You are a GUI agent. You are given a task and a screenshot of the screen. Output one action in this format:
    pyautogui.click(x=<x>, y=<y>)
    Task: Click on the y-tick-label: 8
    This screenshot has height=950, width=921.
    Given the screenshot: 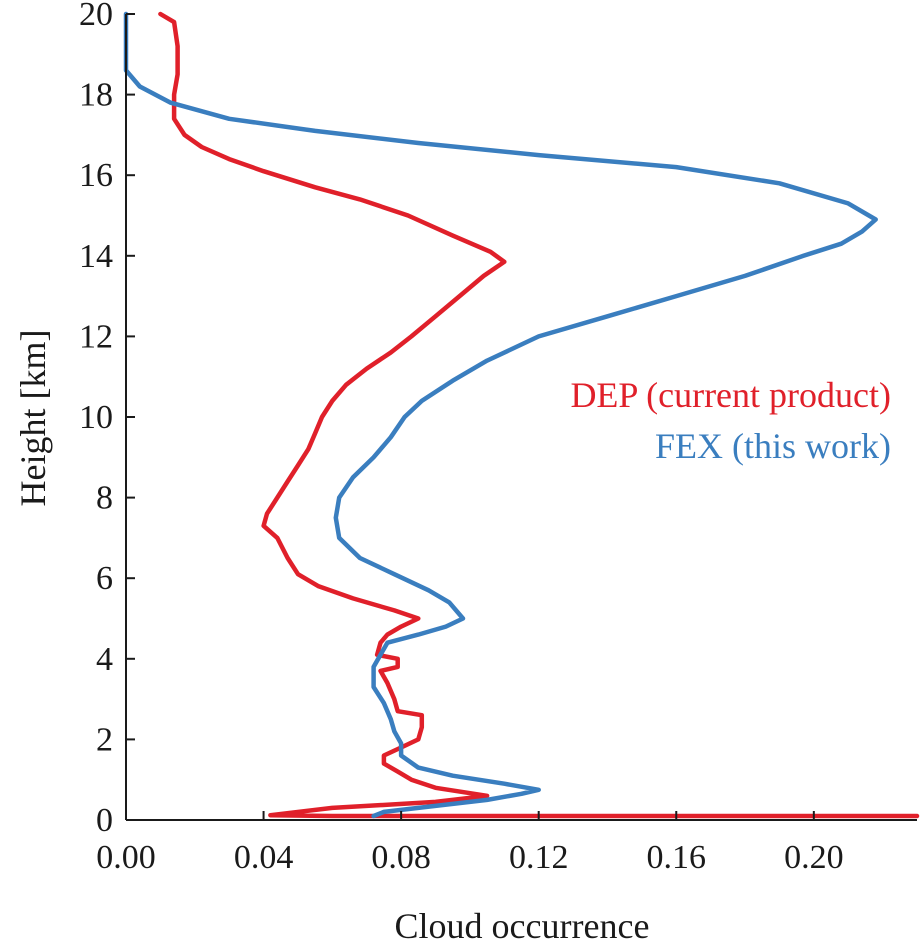 What is the action you would take?
    pyautogui.click(x=104, y=498)
    